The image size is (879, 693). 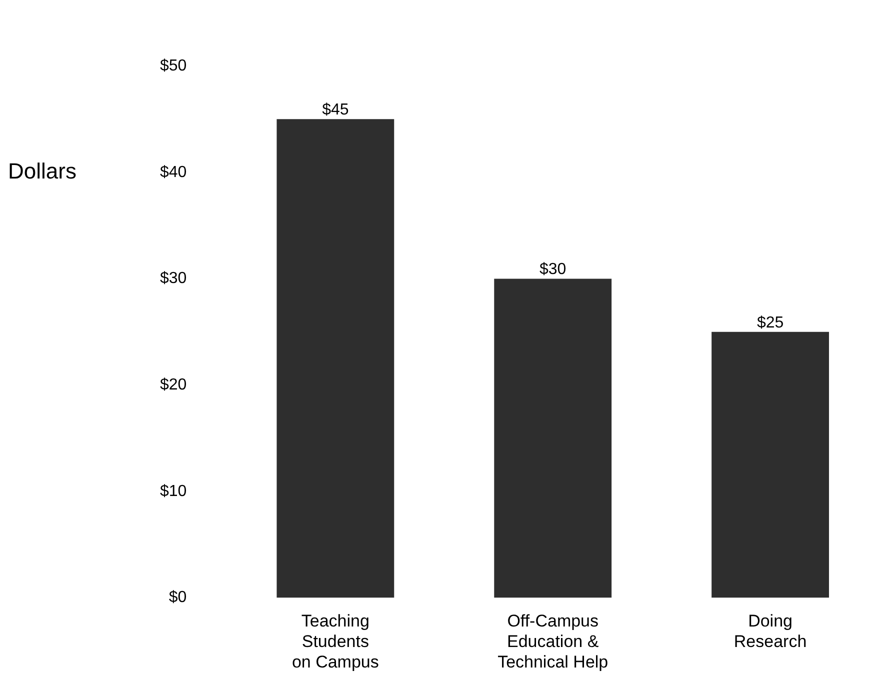 What do you see at coordinates (770, 323) in the screenshot?
I see `data-label: $25` at bounding box center [770, 323].